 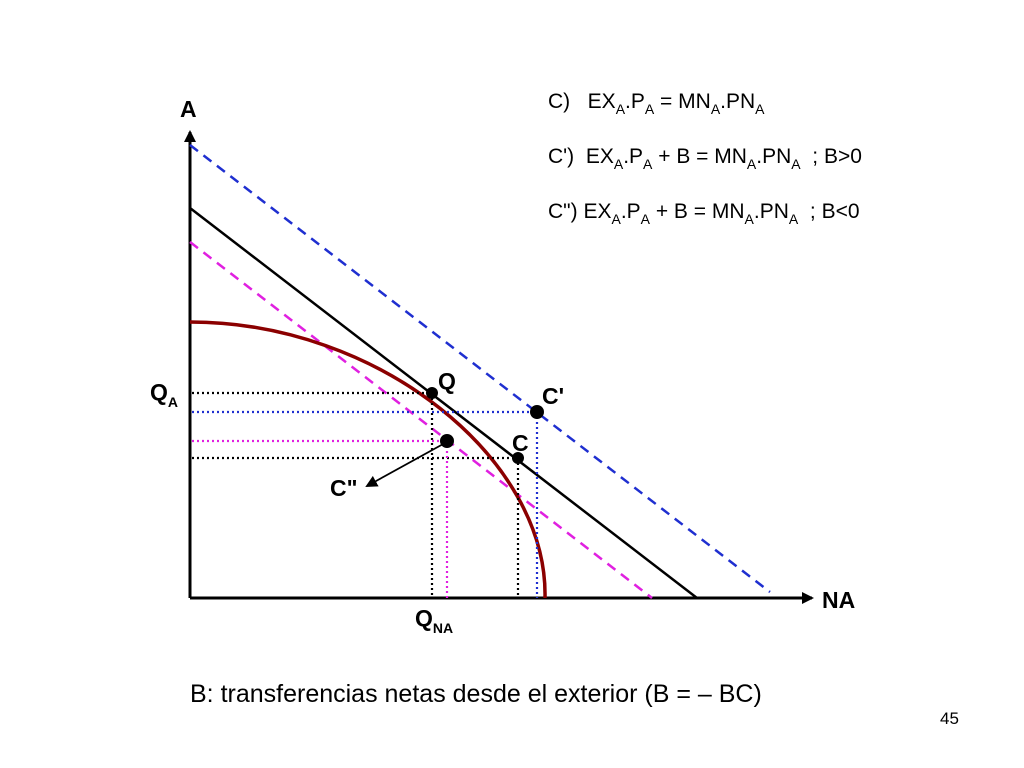 I want to click on svg-text:C') EXA.PA + B = MNA.PNA ; B: C') EXA.PA + B = MNA.PNA ; B>0, so click(x=705, y=158).